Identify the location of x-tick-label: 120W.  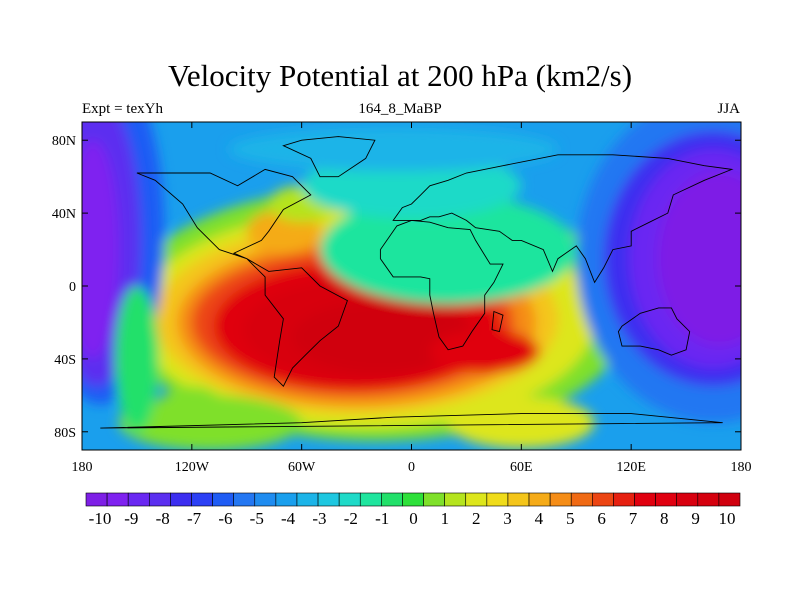
(192, 467).